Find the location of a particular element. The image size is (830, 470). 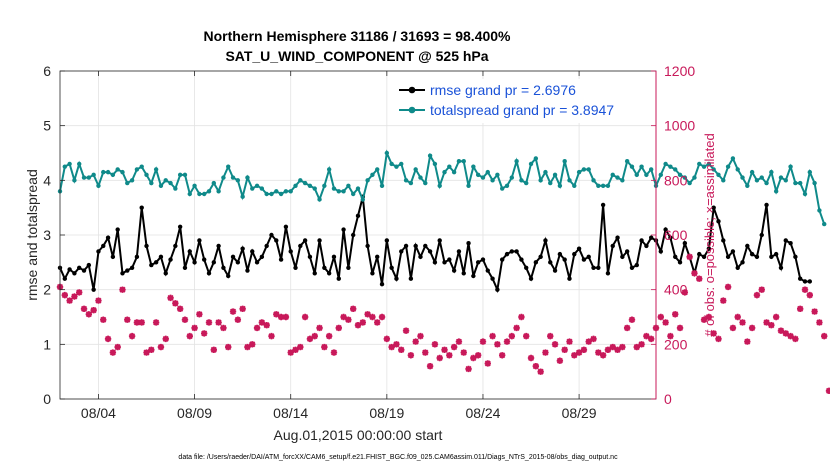

y-tick-label-6: 6 is located at coordinates (47, 71).